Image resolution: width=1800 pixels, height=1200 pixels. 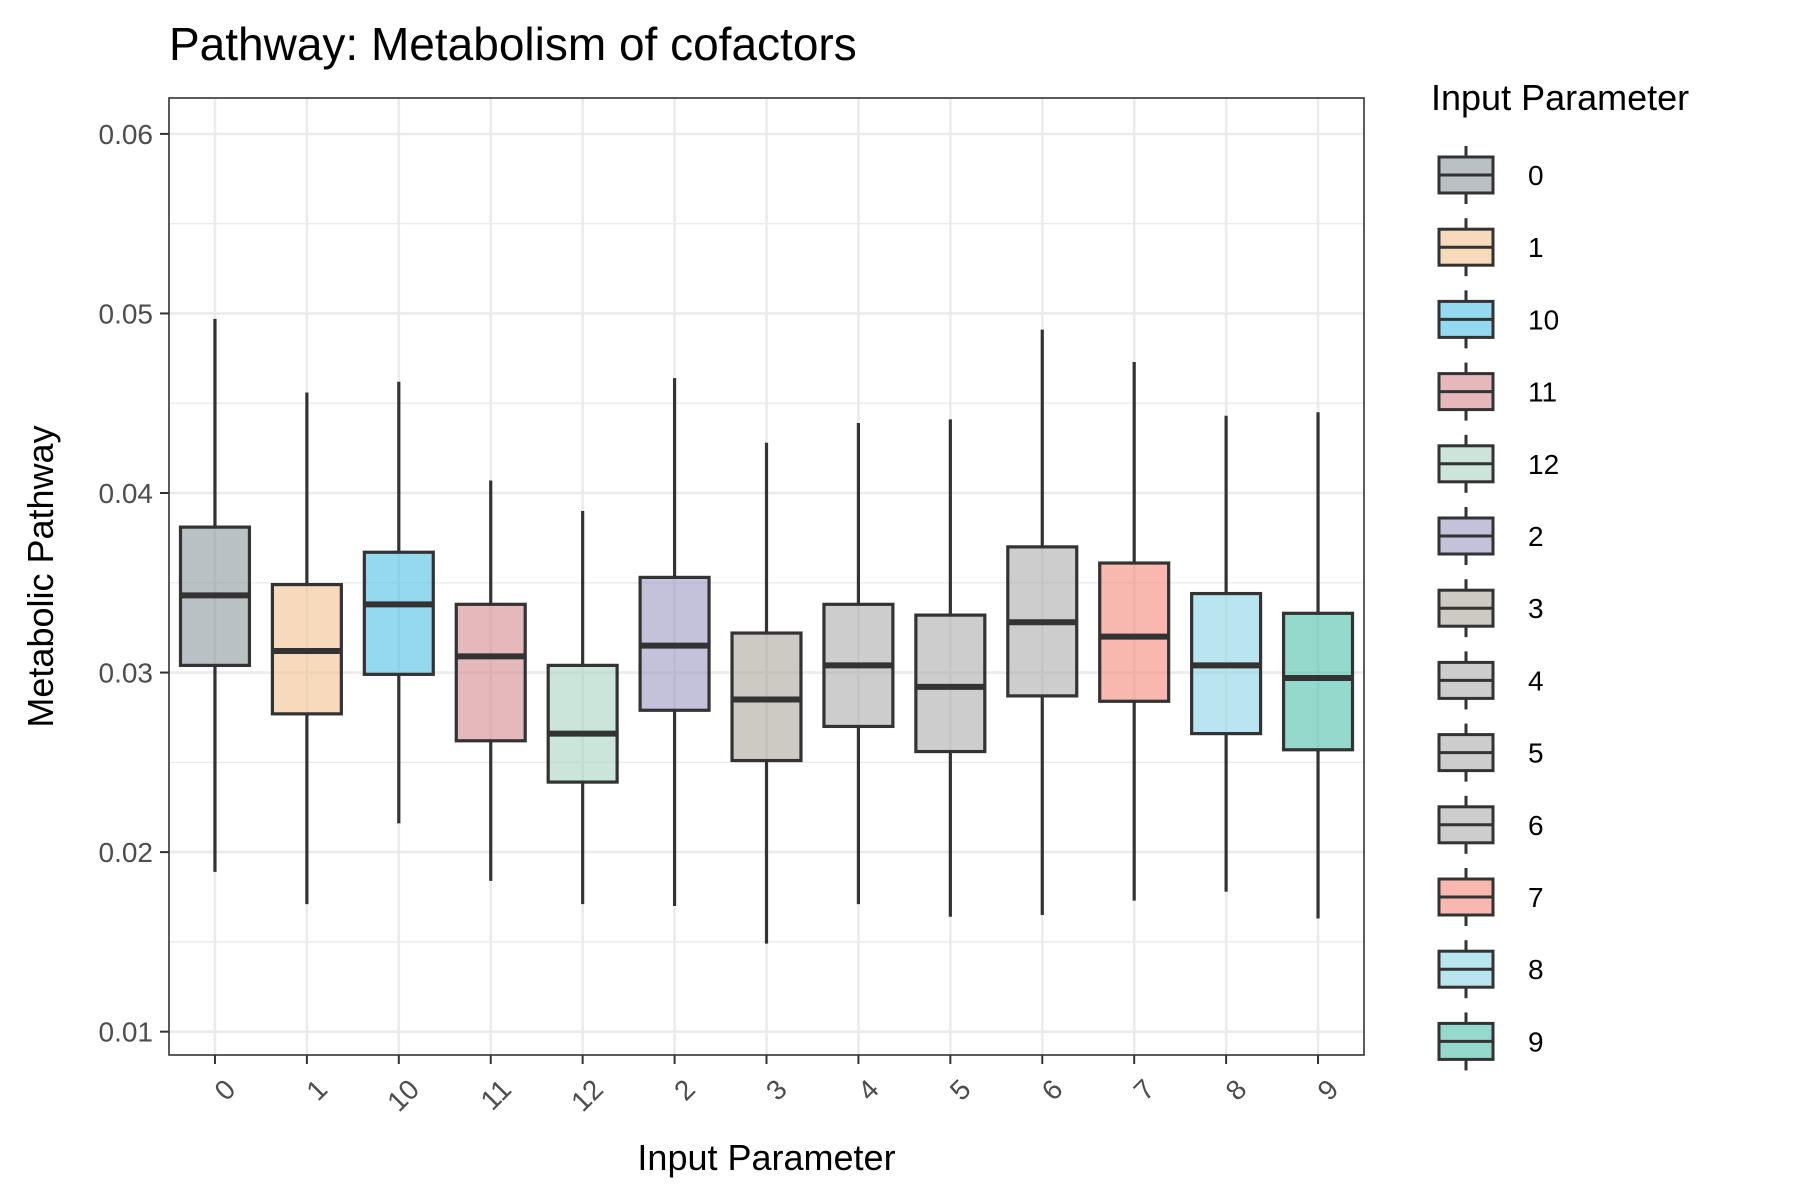 I want to click on legend-item-12: 12, so click(x=1498, y=463).